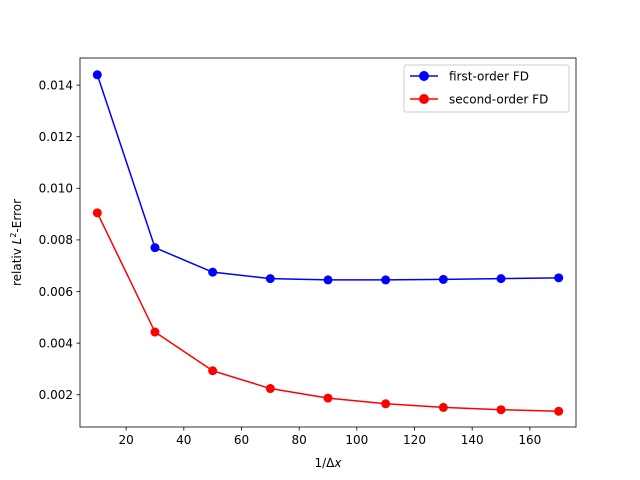 The height and width of the screenshot is (480, 640). What do you see at coordinates (125, 440) in the screenshot?
I see `x-tick-label: 20` at bounding box center [125, 440].